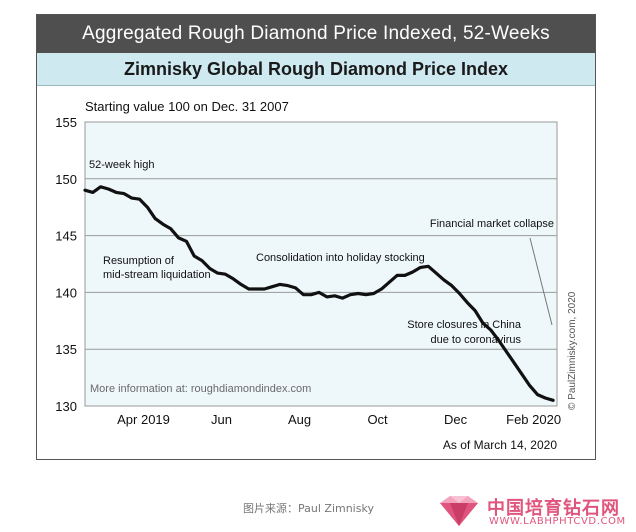 Image resolution: width=636 pixels, height=532 pixels. Describe the element at coordinates (66, 292) in the screenshot. I see `y-tick-label: 140` at that location.